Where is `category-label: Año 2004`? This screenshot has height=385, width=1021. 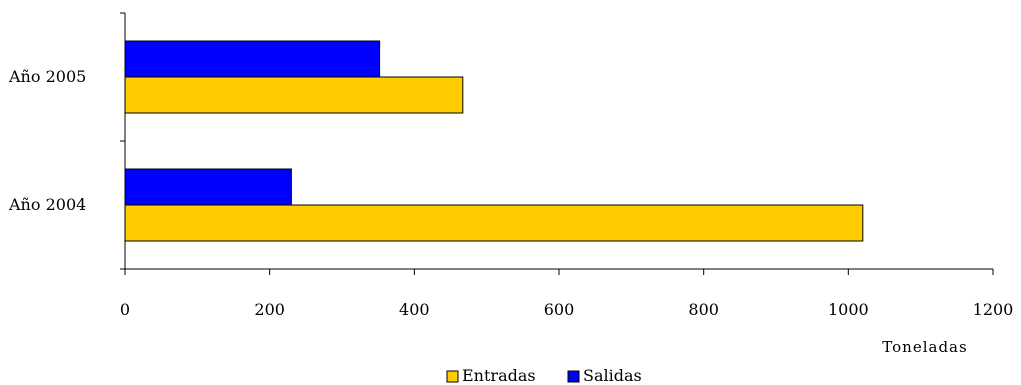 category-label: Año 2004 is located at coordinates (47, 204).